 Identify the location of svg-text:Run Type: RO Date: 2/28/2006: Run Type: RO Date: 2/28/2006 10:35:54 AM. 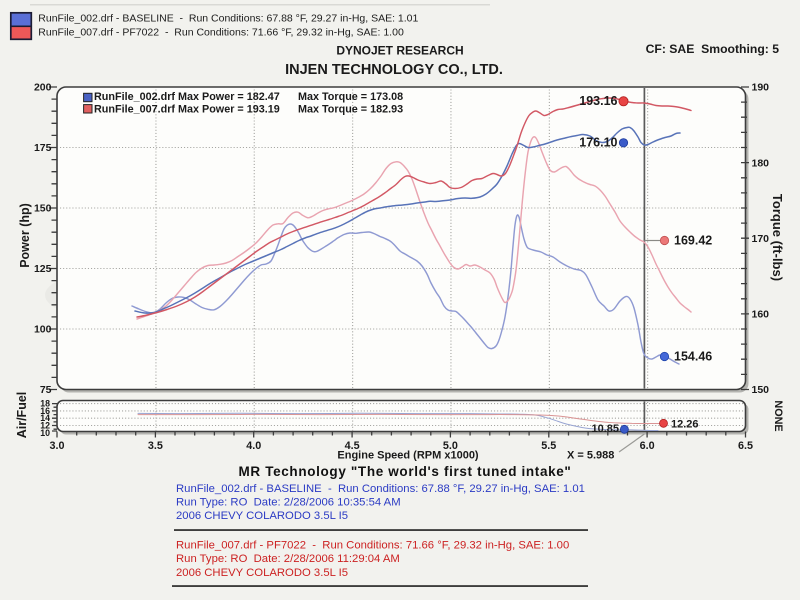
(288, 503).